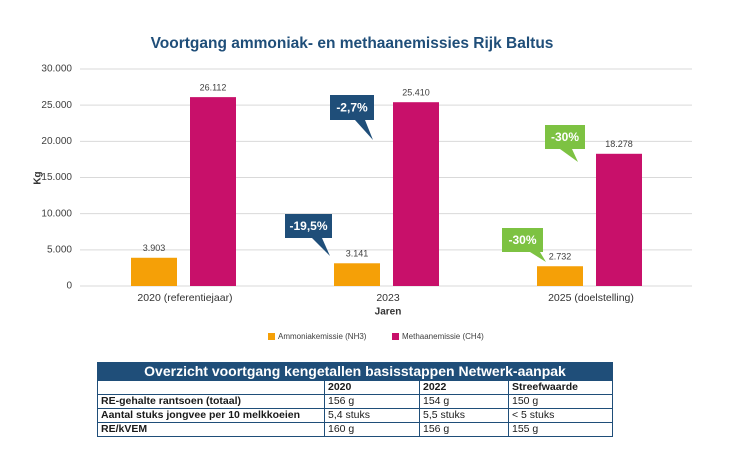  What do you see at coordinates (322, 336) in the screenshot?
I see `legend-label: Ammoniakemissie (NH3)` at bounding box center [322, 336].